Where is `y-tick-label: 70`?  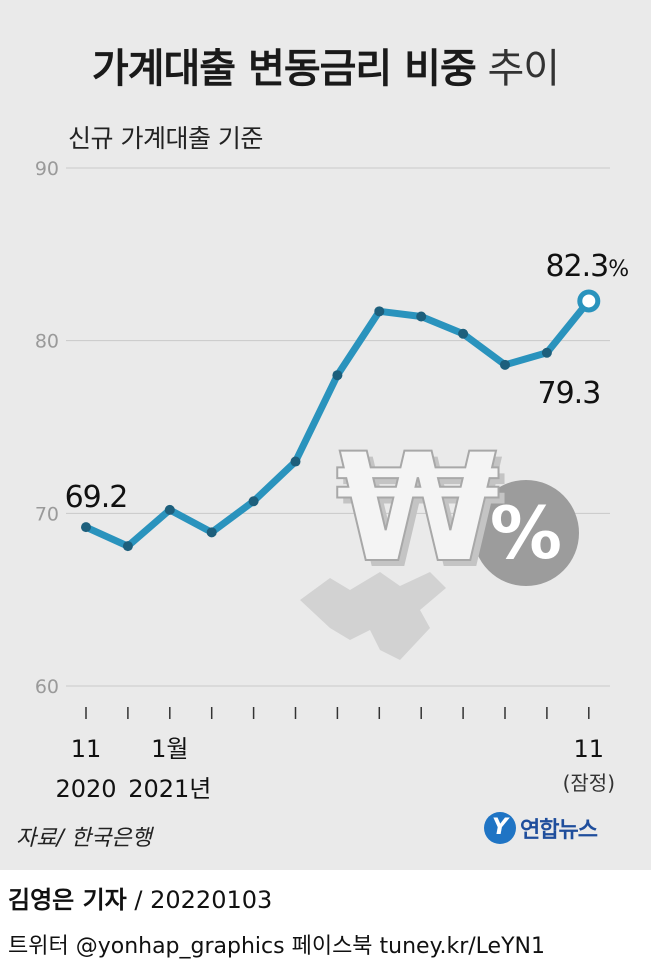 y-tick-label: 70 is located at coordinates (47, 514).